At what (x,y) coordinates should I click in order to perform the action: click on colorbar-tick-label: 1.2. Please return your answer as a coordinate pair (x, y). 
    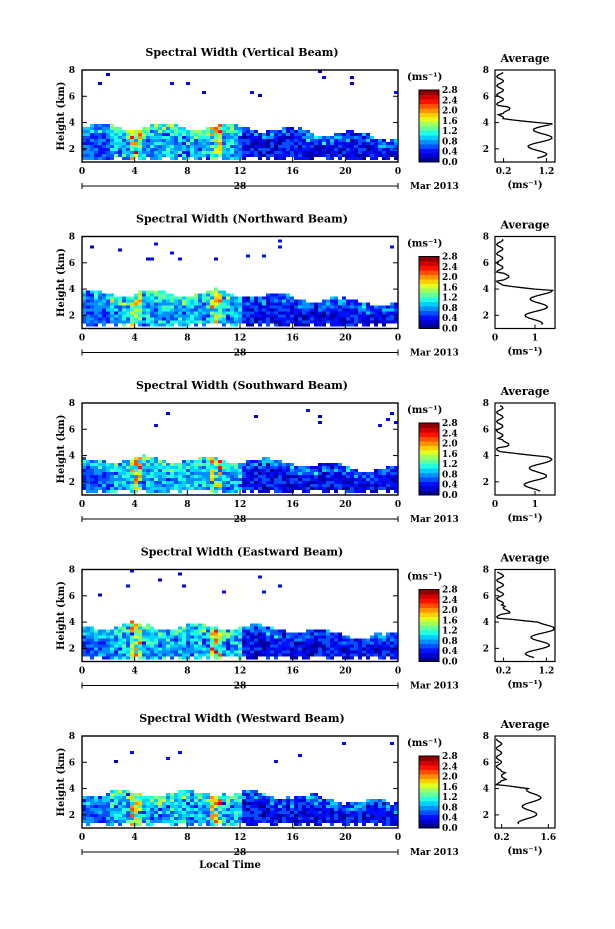
    Looking at the image, I should click on (450, 465).